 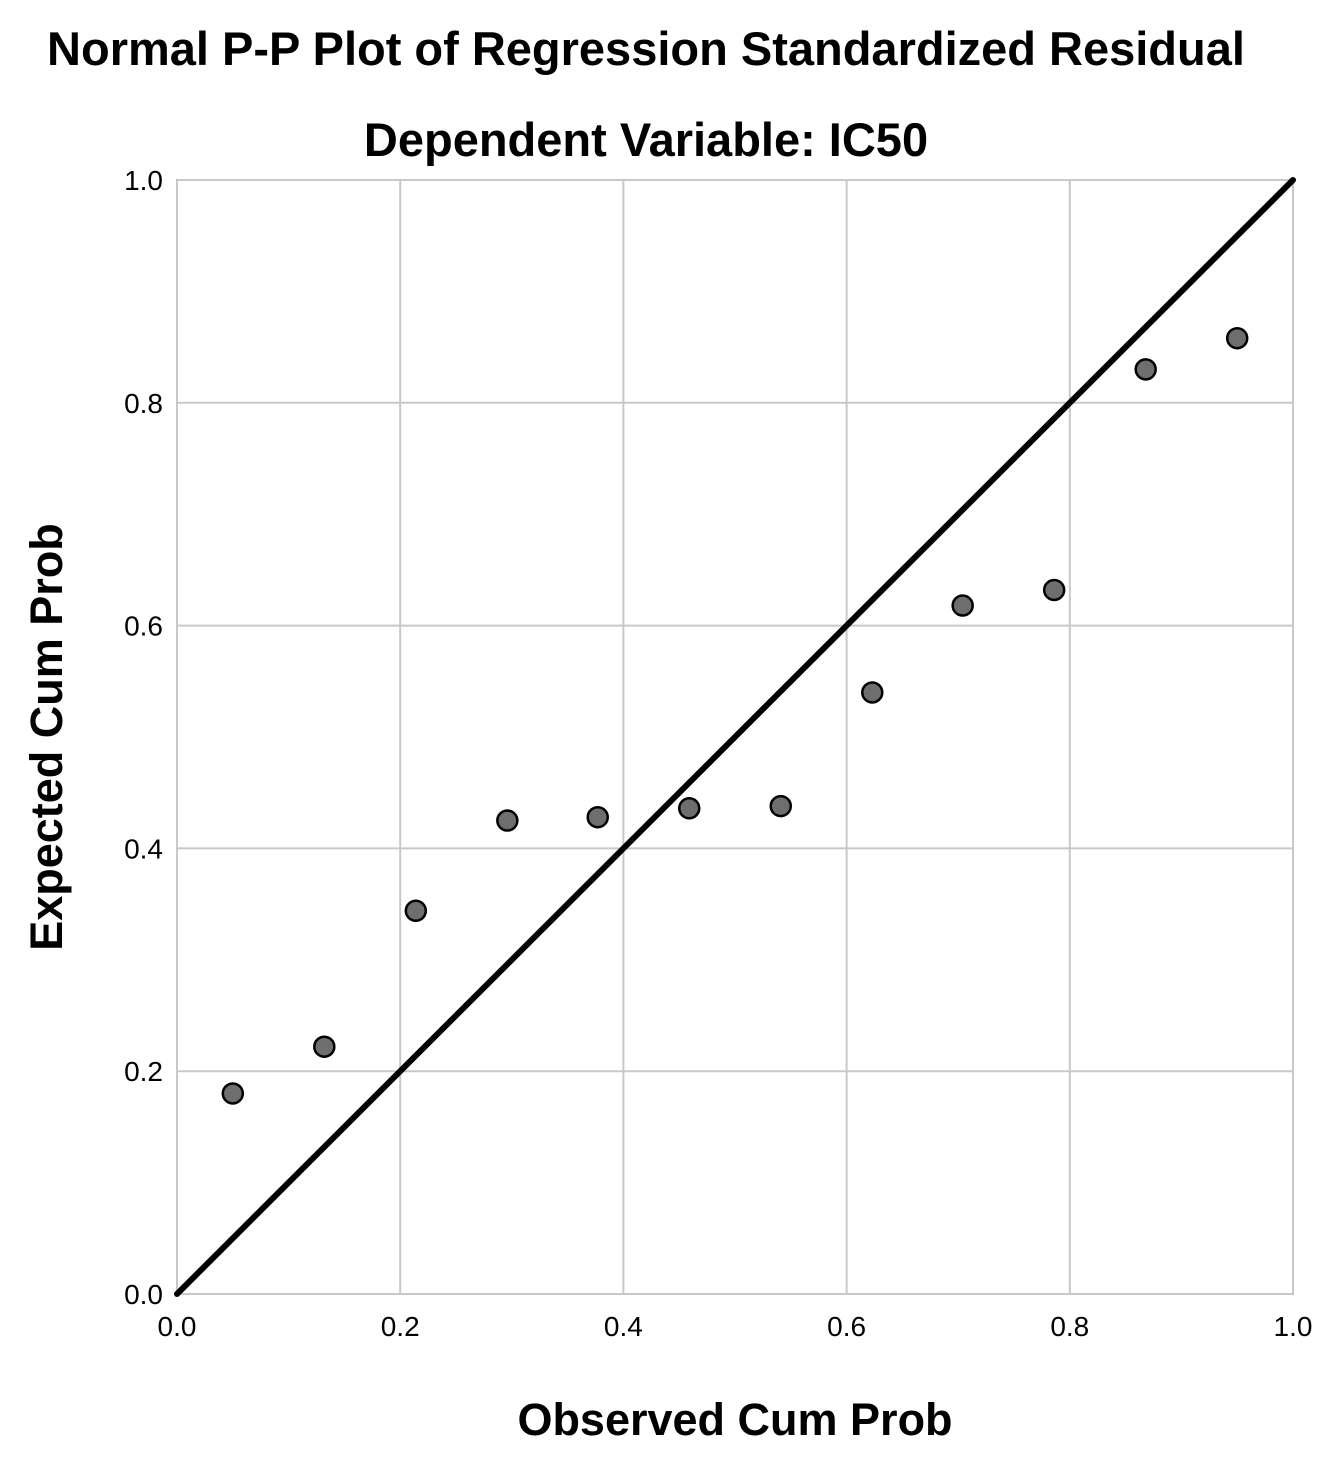 What do you see at coordinates (734, 1419) in the screenshot?
I see `x-axis-label: Observed Cum Prob` at bounding box center [734, 1419].